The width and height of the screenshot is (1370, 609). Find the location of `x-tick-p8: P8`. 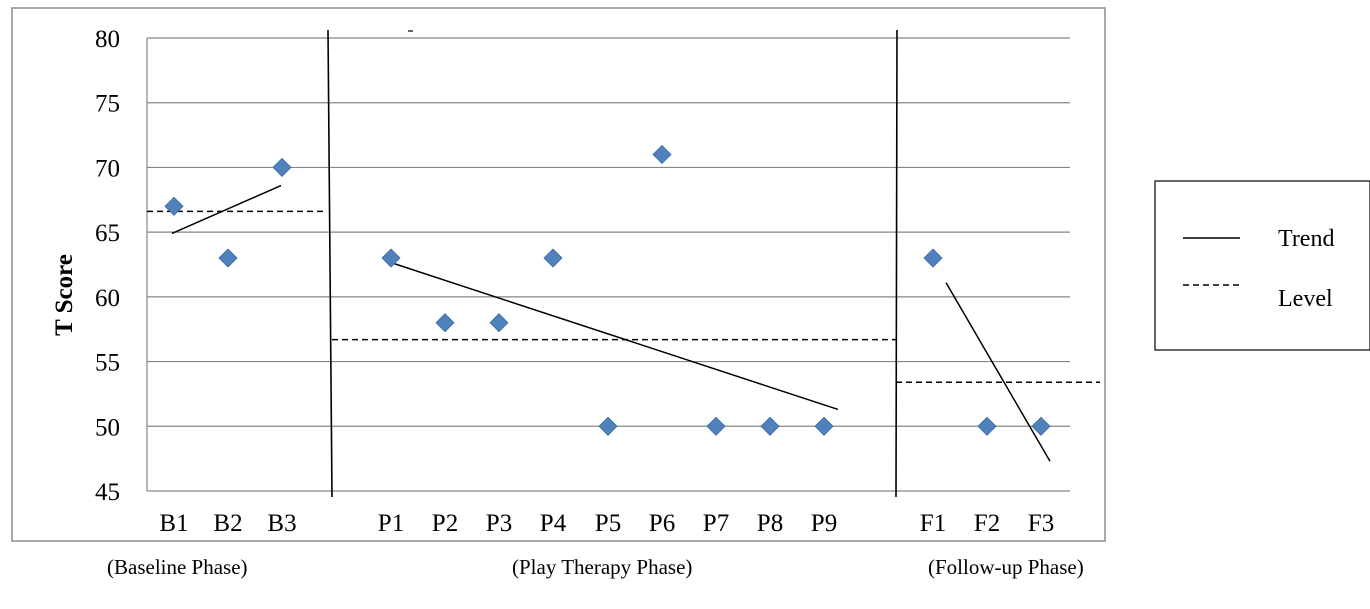

x-tick-p8: P8 is located at coordinates (770, 523).